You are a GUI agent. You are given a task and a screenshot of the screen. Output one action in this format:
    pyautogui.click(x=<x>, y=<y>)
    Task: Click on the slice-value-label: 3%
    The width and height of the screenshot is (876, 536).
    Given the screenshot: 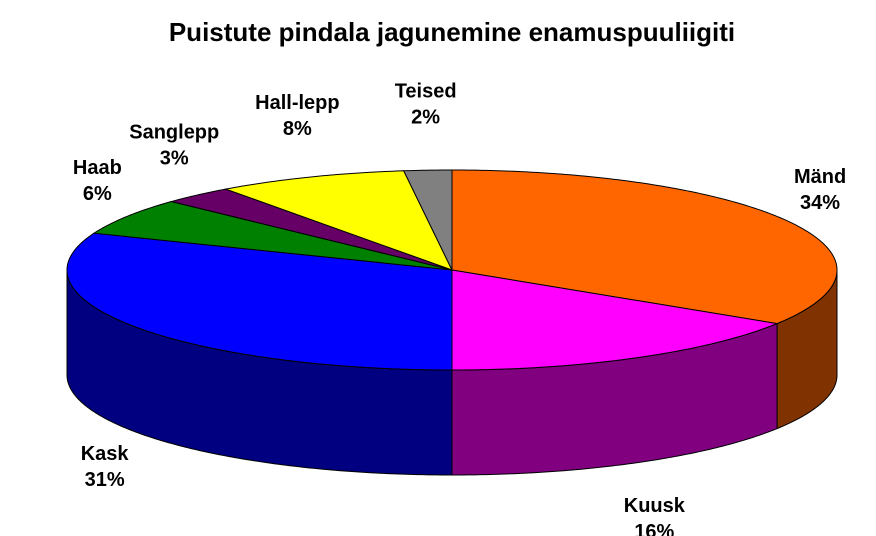 What is the action you would take?
    pyautogui.click(x=174, y=159)
    